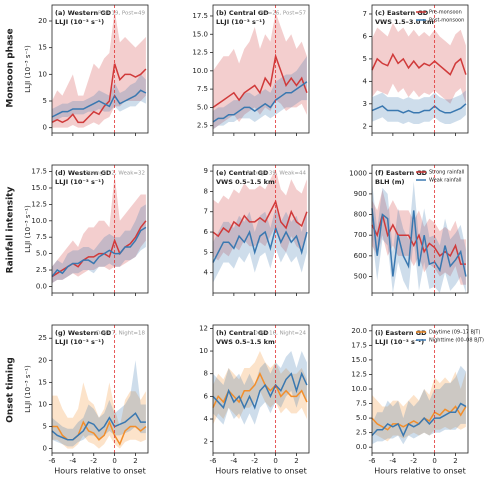  I want to click on y-tick-label: 20.0, so click(359, 331).